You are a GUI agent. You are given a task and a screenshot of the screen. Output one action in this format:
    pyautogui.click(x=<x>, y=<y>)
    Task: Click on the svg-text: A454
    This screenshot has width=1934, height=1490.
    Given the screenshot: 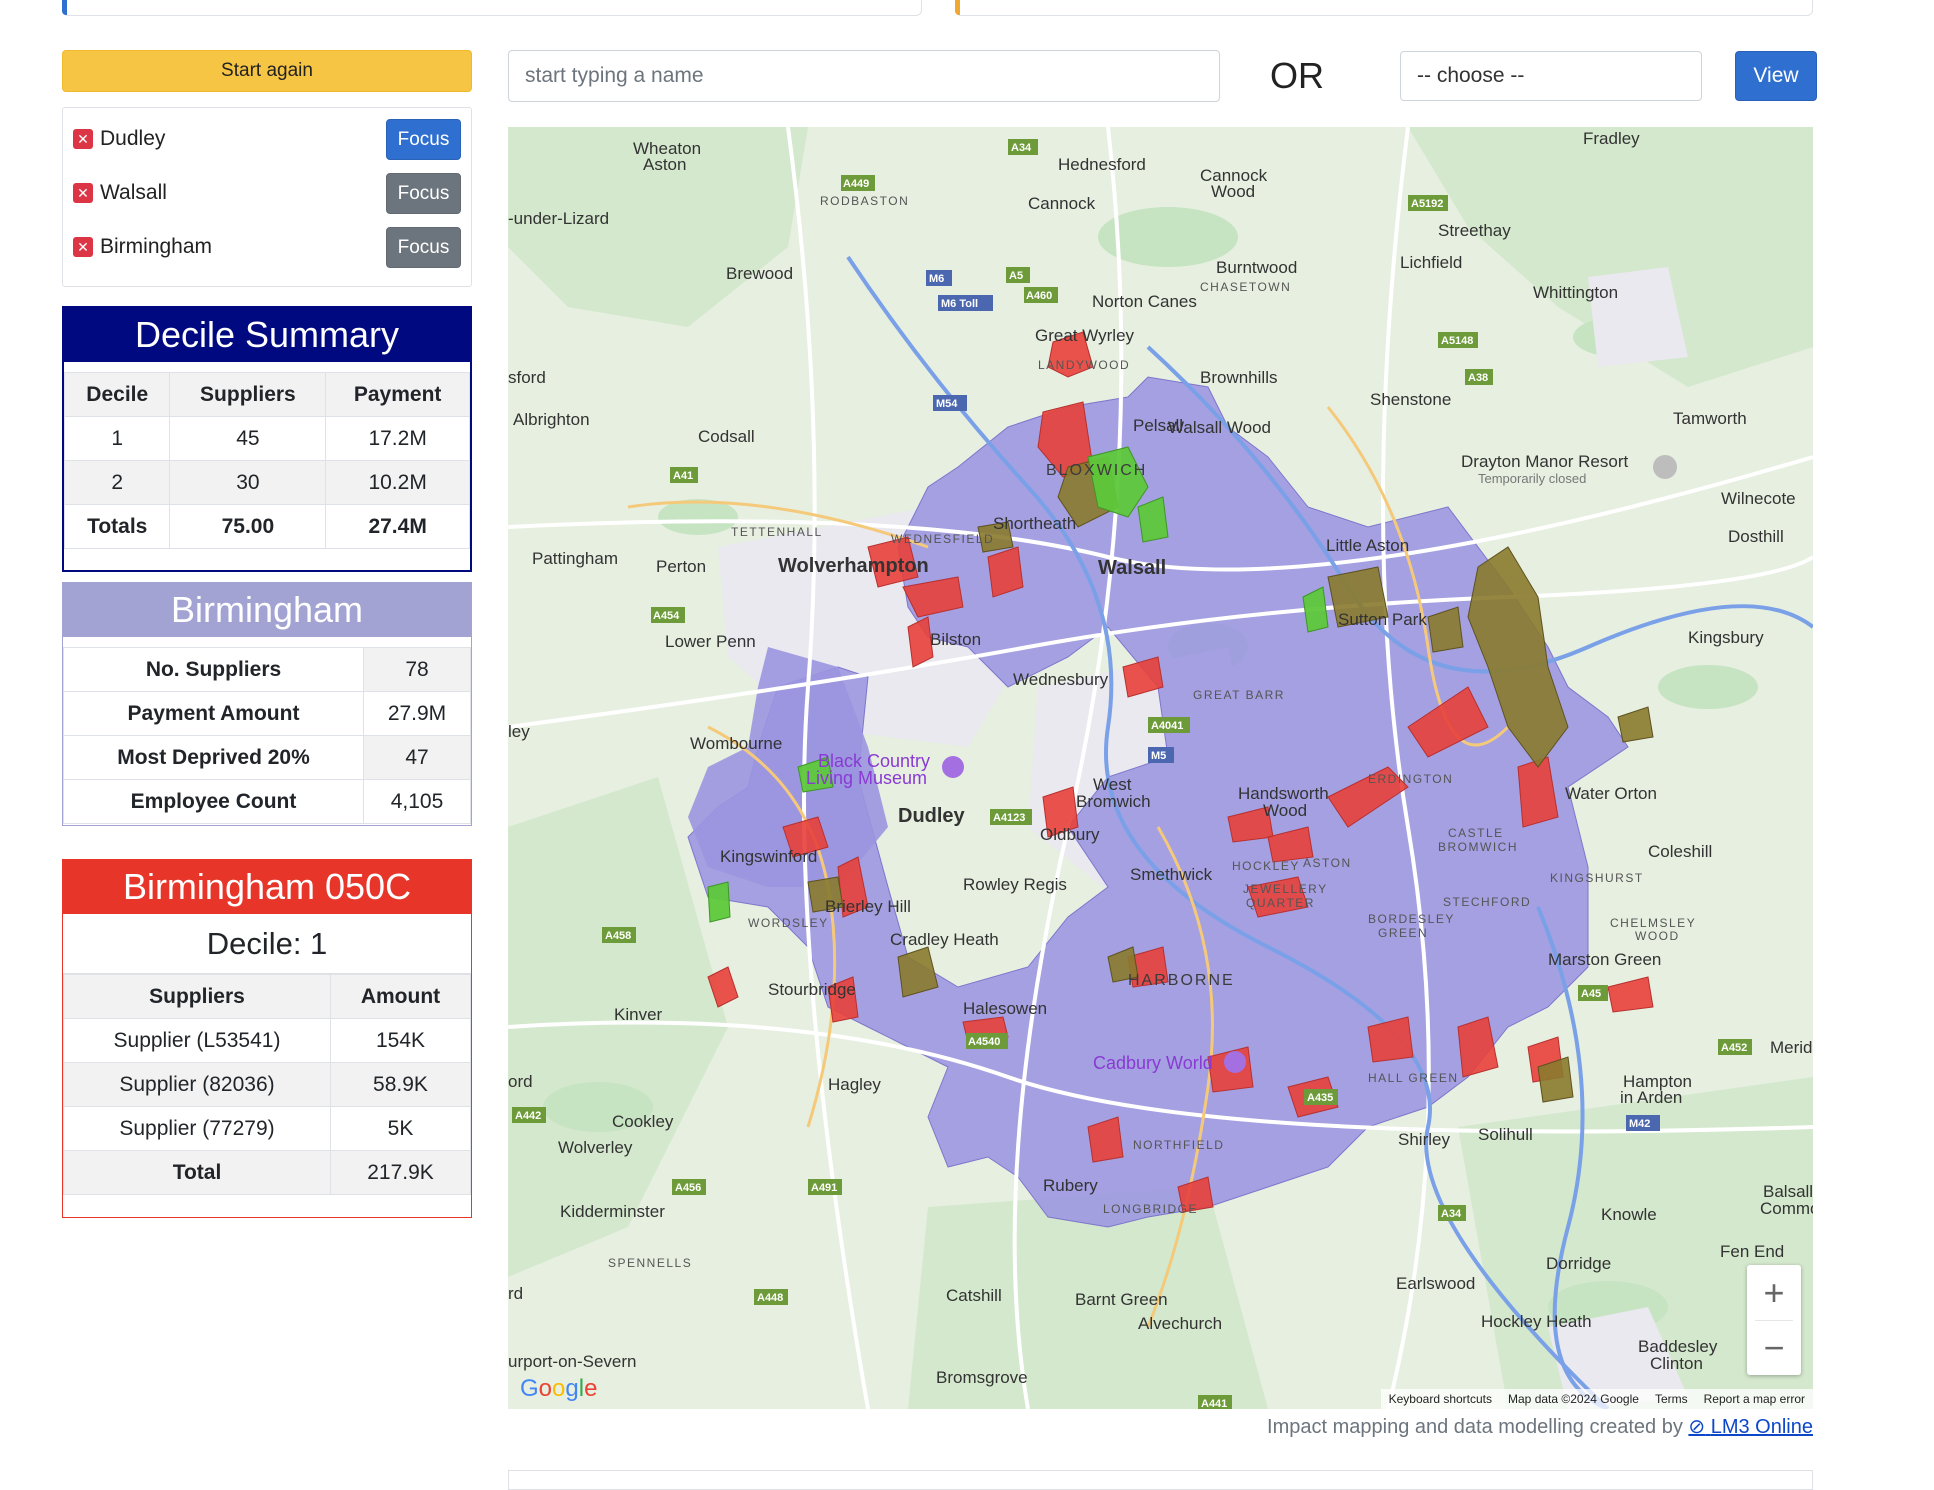 What is the action you would take?
    pyautogui.click(x=666, y=616)
    